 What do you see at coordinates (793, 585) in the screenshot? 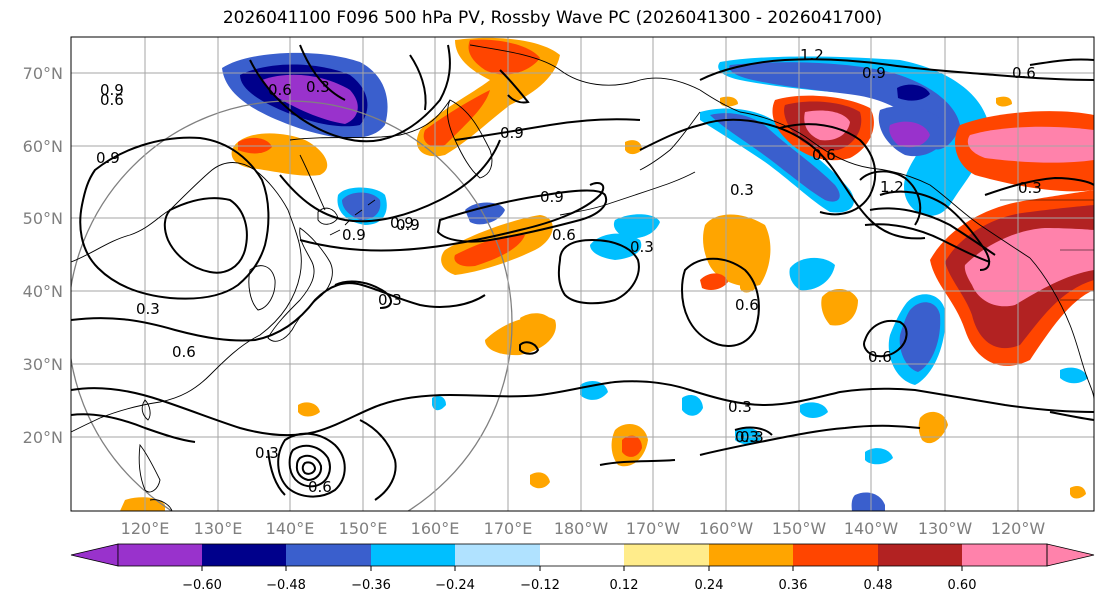
I see `colorbar-tick-label: 0.36` at bounding box center [793, 585].